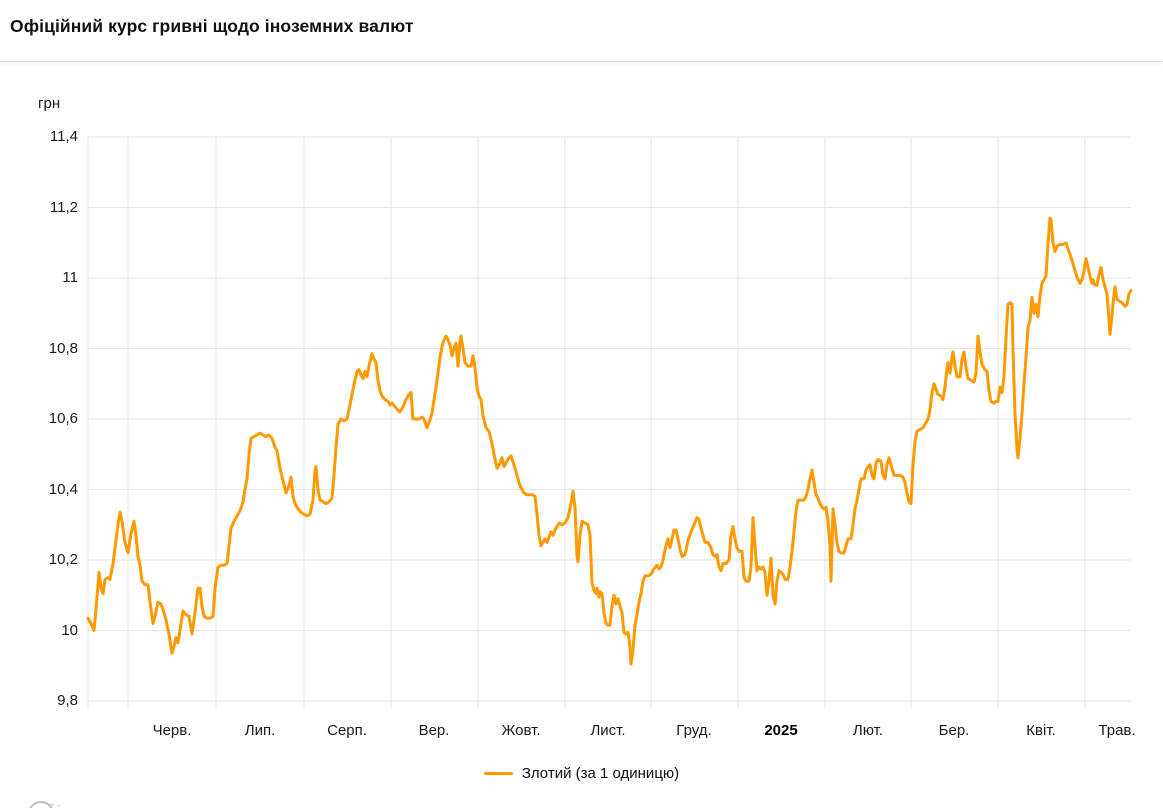 This screenshot has height=808, width=1163. Describe the element at coordinates (600, 773) in the screenshot. I see `legend-label: Злотий (за 1 одиницю)` at that location.